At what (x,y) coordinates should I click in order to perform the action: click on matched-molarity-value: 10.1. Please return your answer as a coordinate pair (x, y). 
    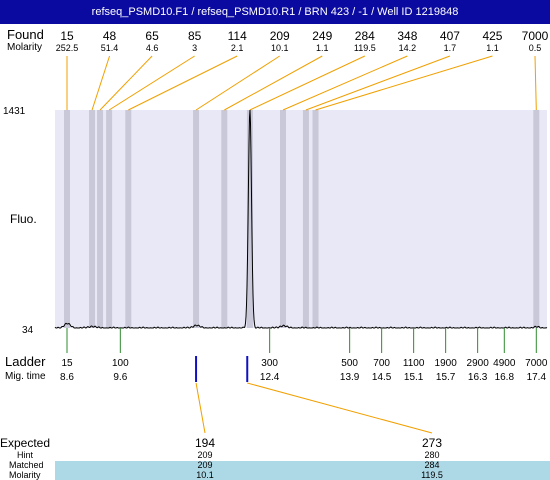
    Looking at the image, I should click on (205, 475).